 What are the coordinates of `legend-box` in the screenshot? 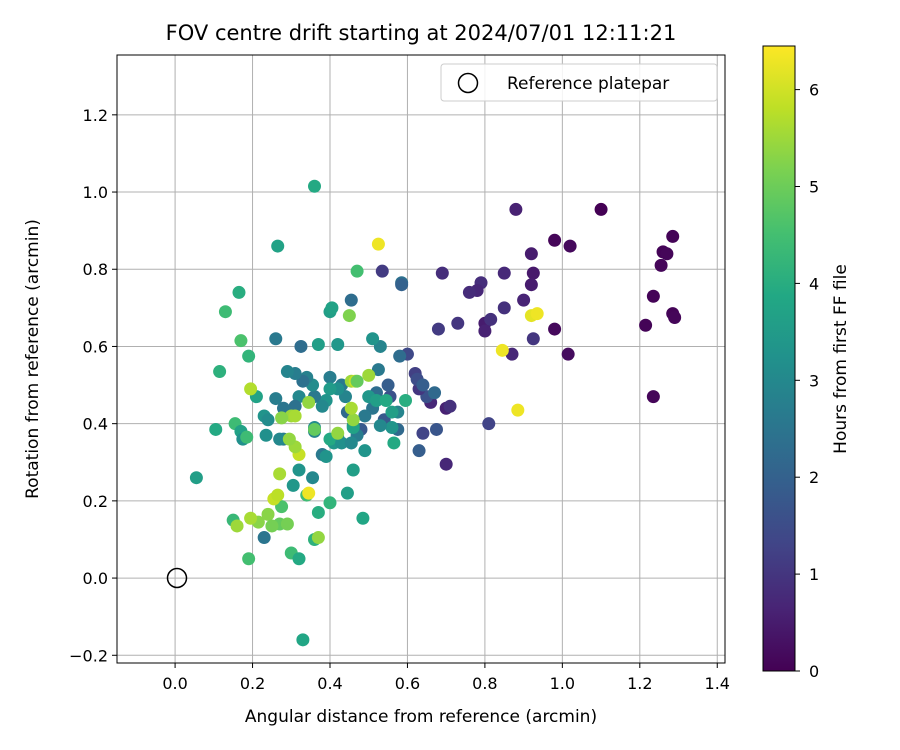 It's located at (579, 82).